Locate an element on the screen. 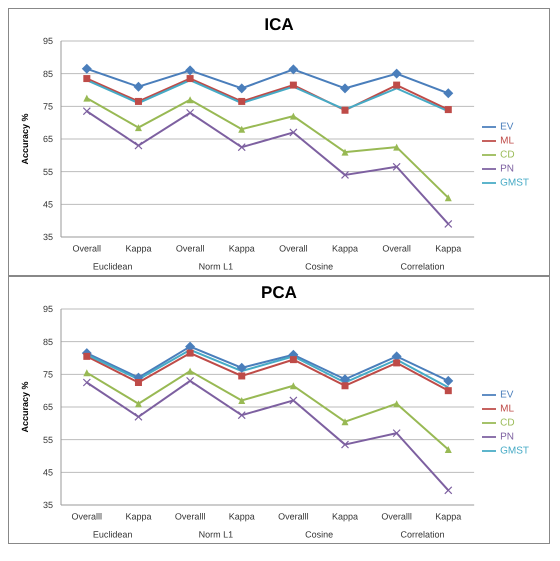 This screenshot has height=561, width=560. y-axis-title: Accuracy % is located at coordinates (25, 407).